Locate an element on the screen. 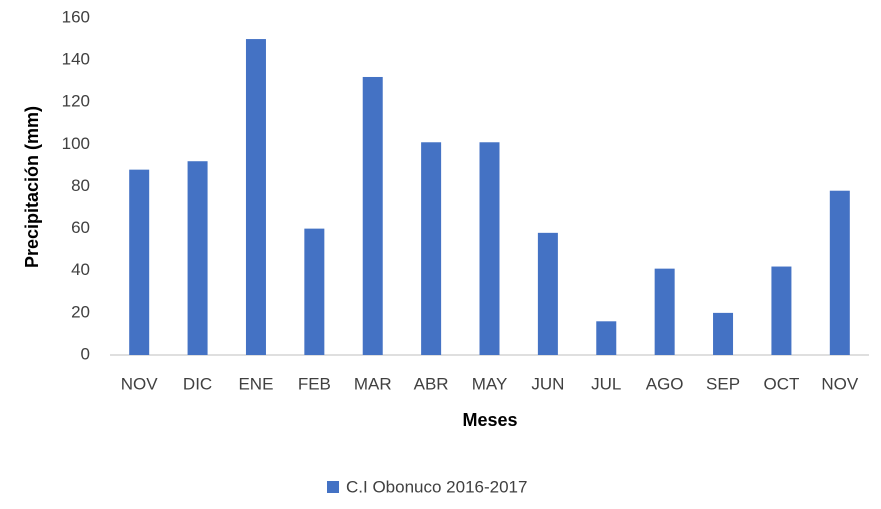 The width and height of the screenshot is (881, 509). x-tick-label: AGO is located at coordinates (665, 383).